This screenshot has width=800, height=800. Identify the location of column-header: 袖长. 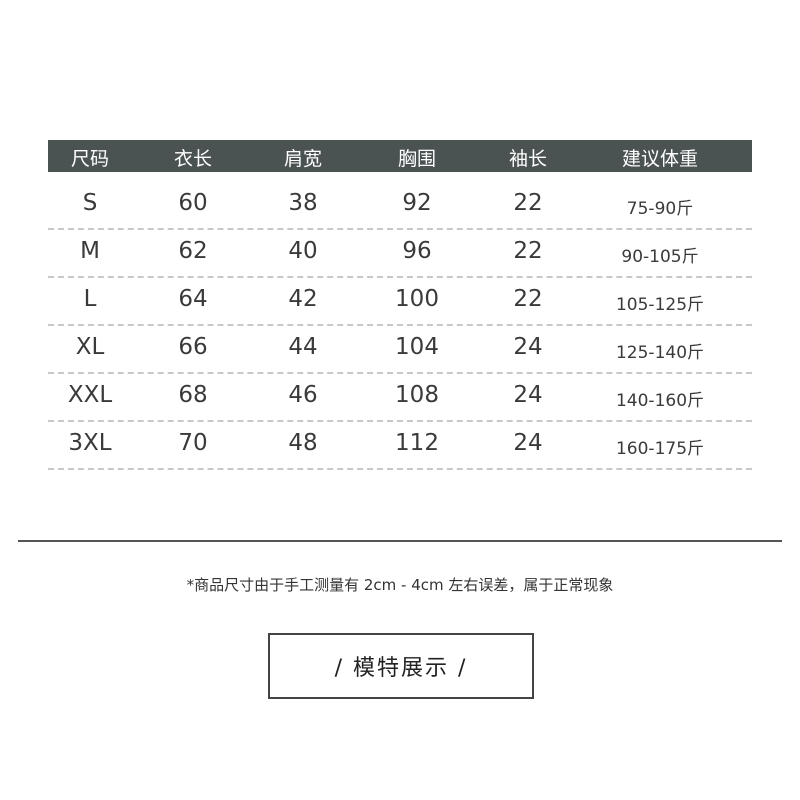
(528, 159).